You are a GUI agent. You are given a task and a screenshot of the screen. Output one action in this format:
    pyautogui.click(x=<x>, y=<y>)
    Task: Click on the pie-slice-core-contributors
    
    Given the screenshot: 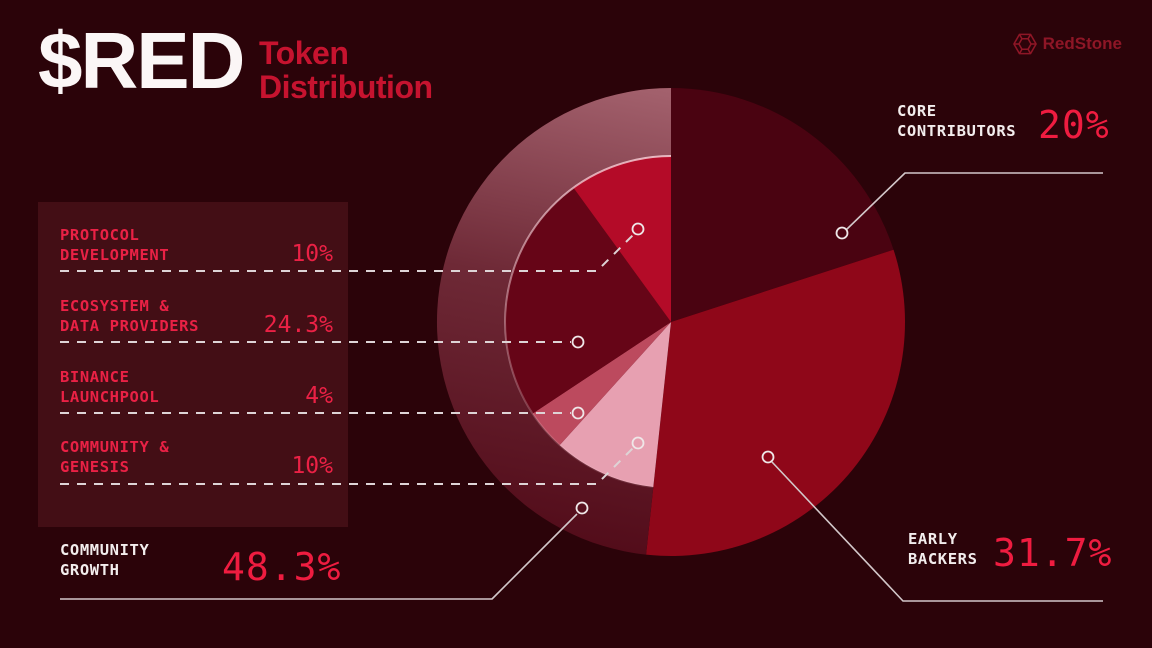 What is the action you would take?
    pyautogui.click(x=782, y=205)
    